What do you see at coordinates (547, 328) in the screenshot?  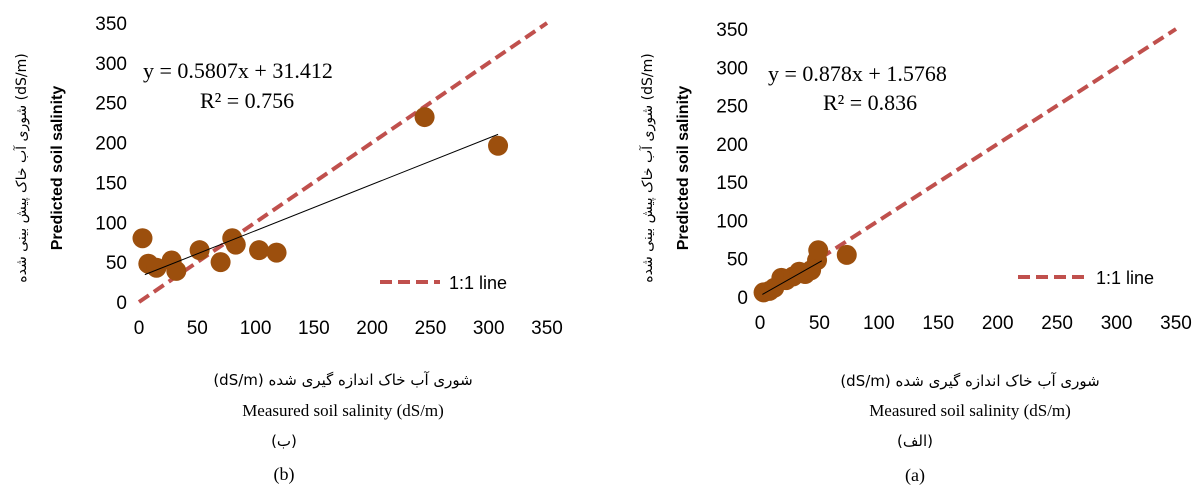 I see `chart-b-xtick-label: 350` at bounding box center [547, 328].